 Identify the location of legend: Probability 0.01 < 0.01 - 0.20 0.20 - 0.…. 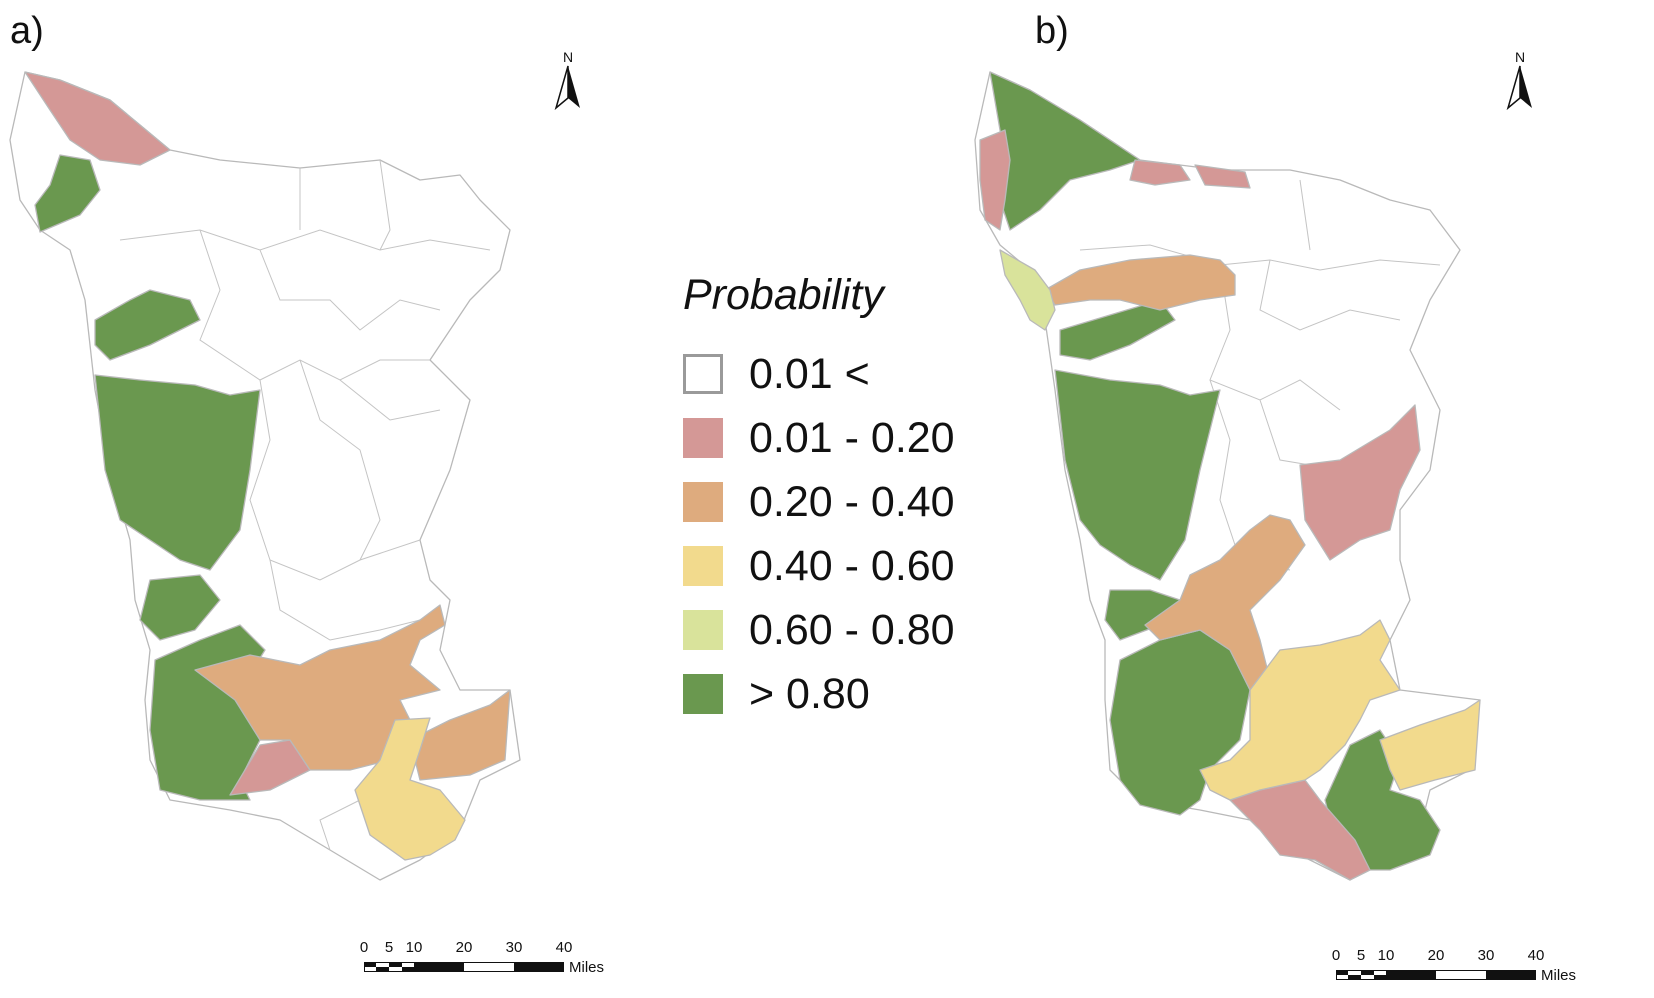
(843, 498).